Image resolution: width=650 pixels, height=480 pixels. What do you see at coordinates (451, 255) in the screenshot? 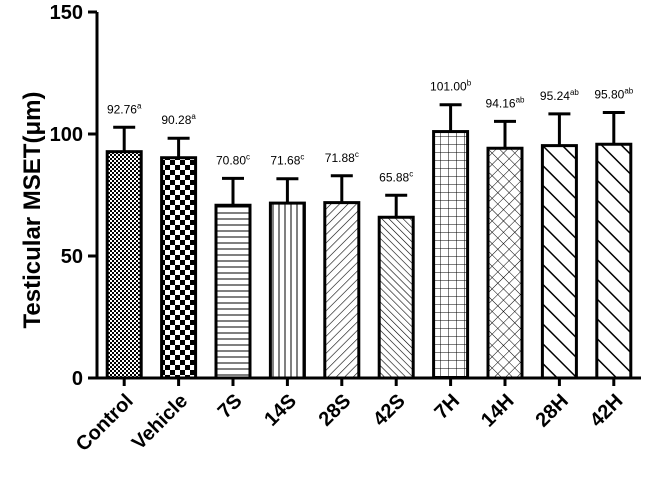
I see `bar-7h` at bounding box center [451, 255].